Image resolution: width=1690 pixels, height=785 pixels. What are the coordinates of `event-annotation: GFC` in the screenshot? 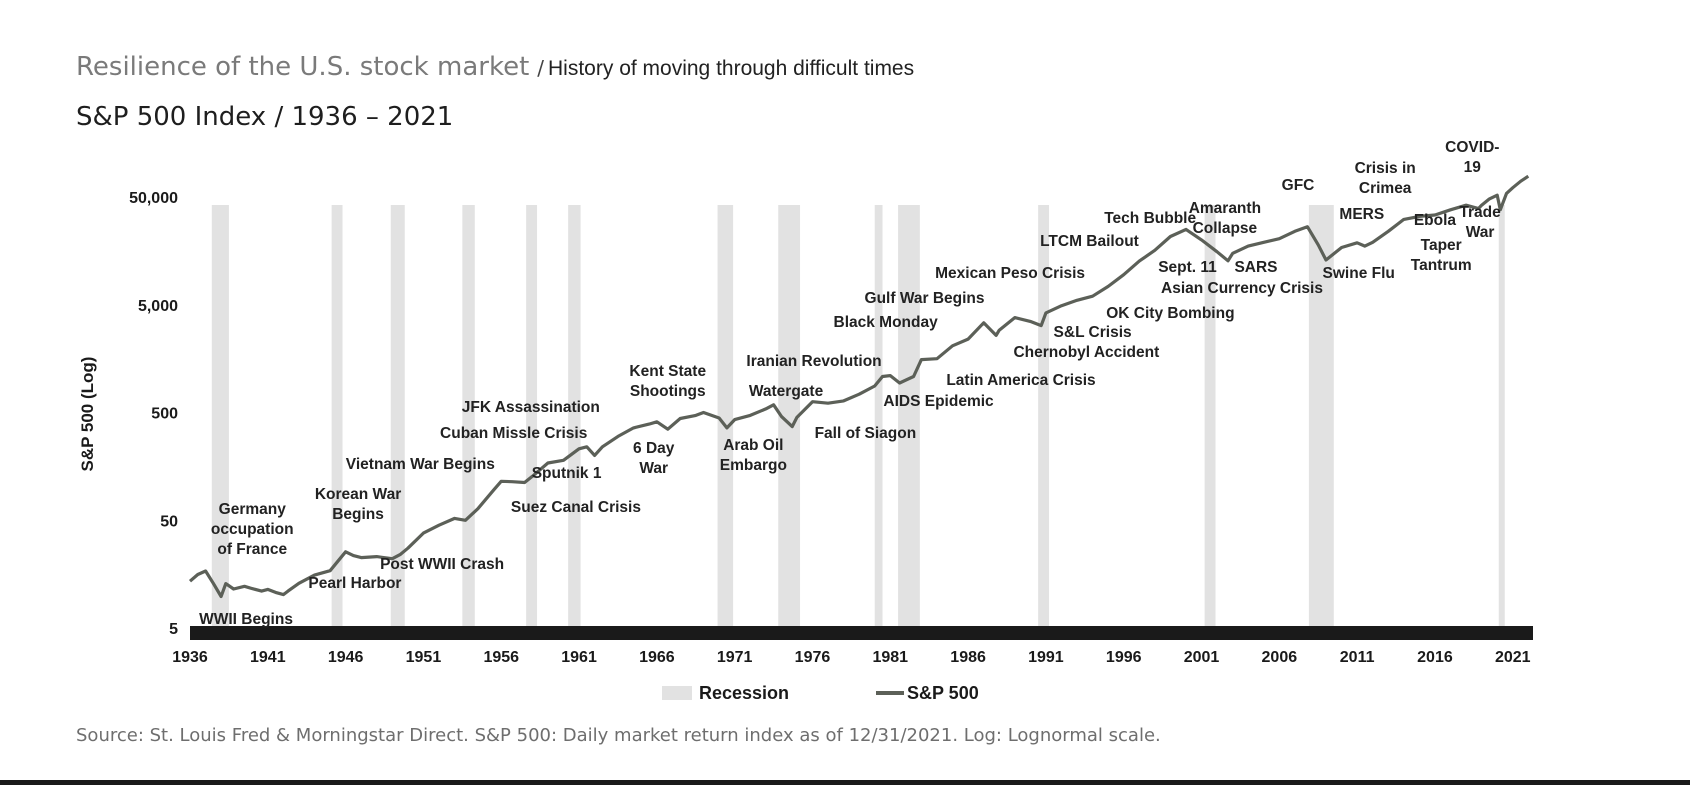 It's located at (1298, 185).